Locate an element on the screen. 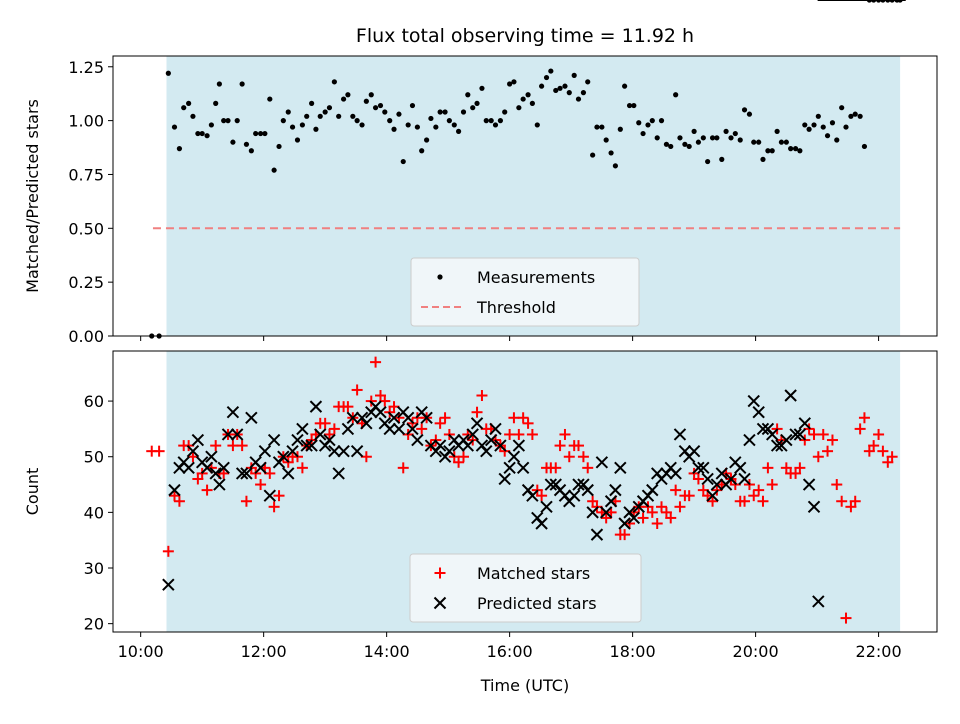 The width and height of the screenshot is (960, 724). x-axis-ticks-top is located at coordinates (510, 338).